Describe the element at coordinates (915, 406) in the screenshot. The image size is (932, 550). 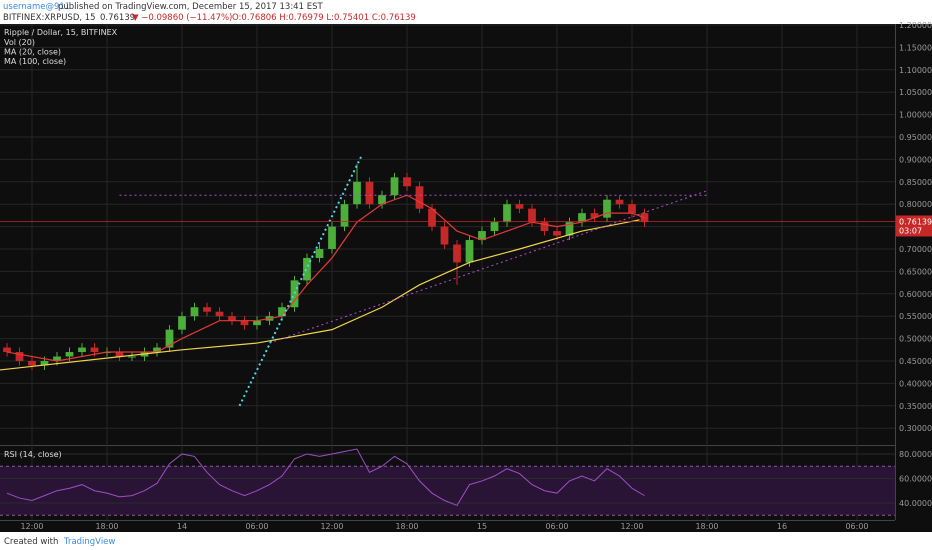
I see `y-tick-label: 0.35000` at that location.